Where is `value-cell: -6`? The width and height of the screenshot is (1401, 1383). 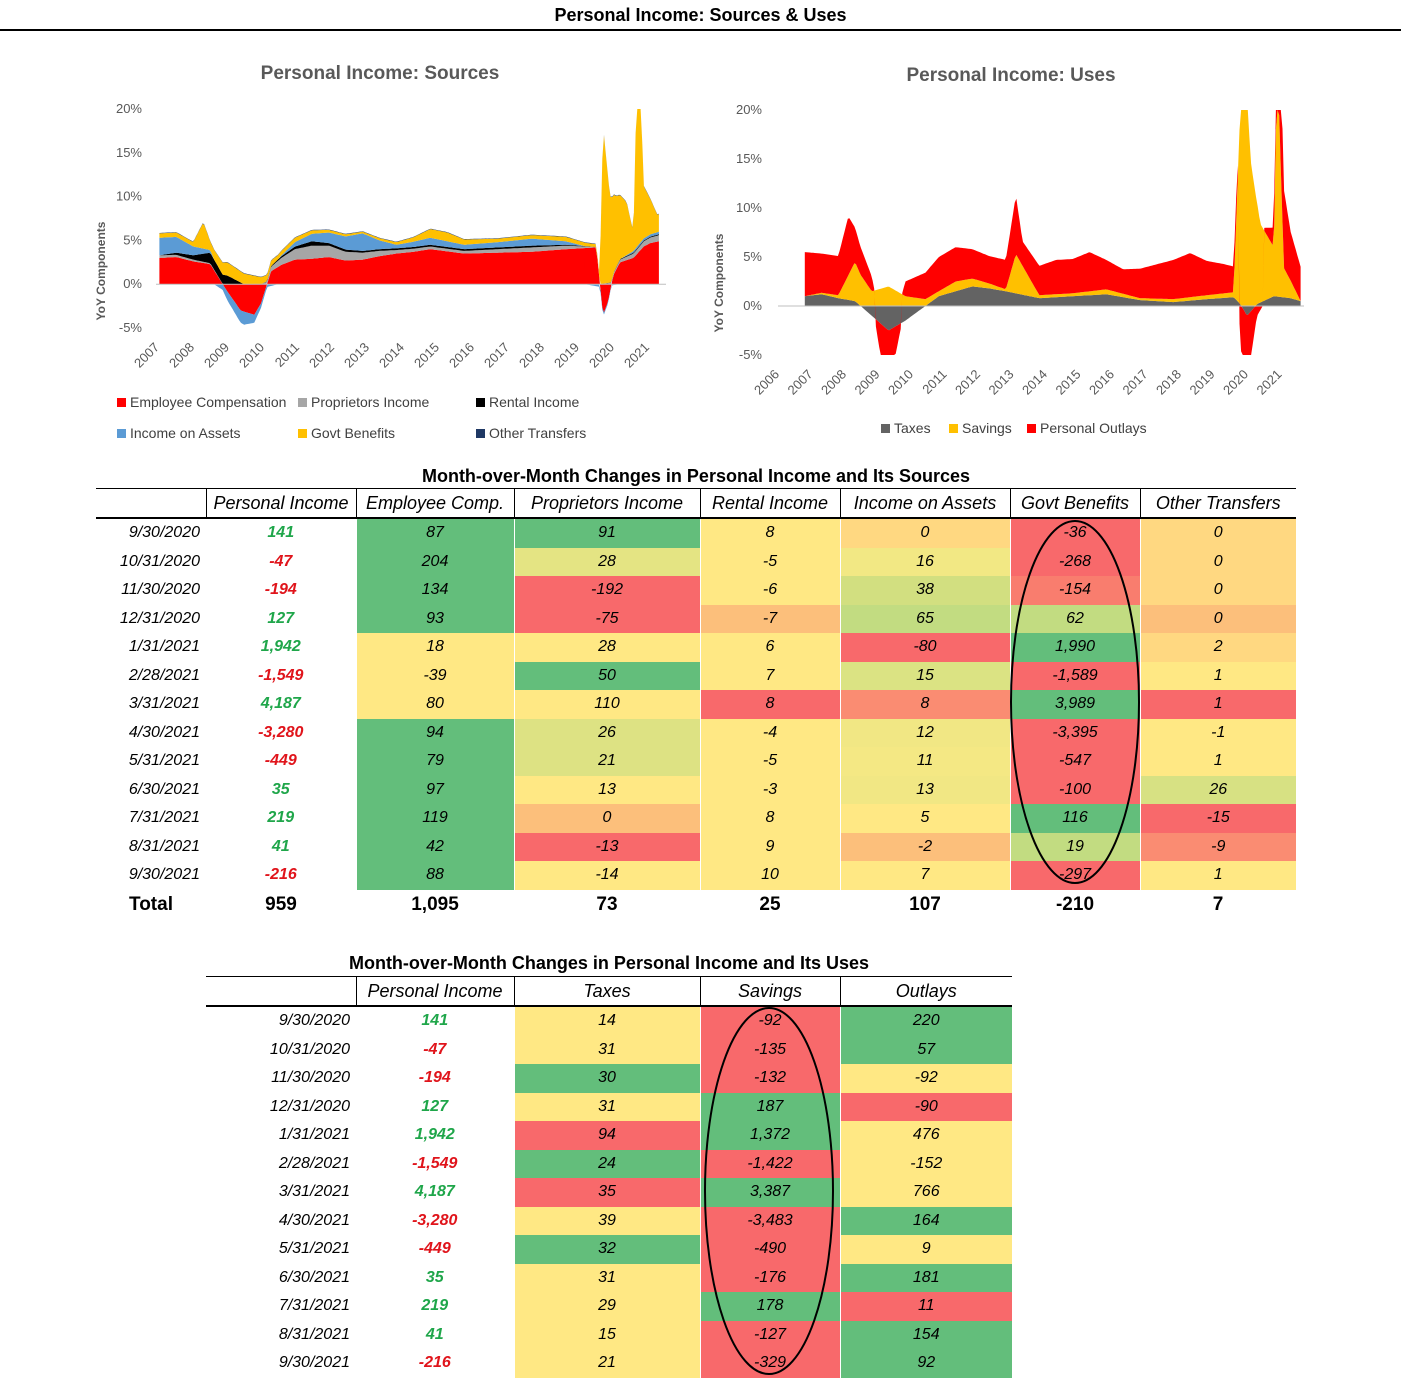
value-cell: -6 is located at coordinates (769, 590).